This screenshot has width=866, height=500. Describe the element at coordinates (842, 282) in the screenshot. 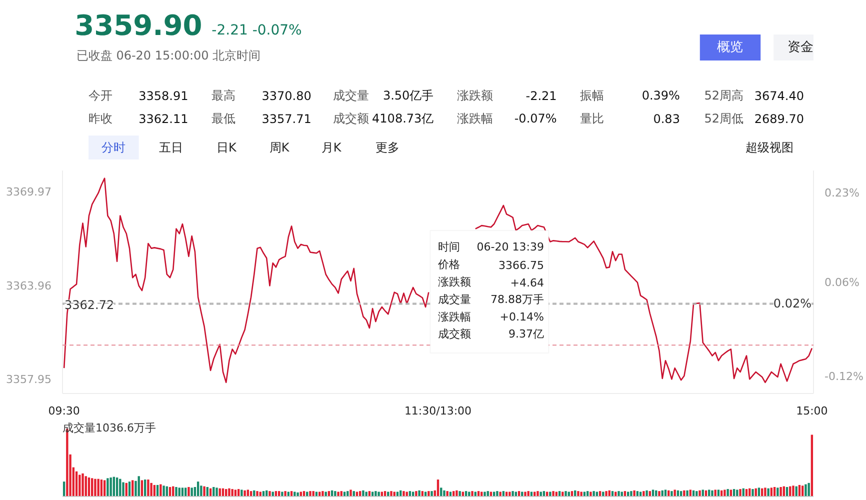

I see `y2-tick-label: 0.06%` at that location.